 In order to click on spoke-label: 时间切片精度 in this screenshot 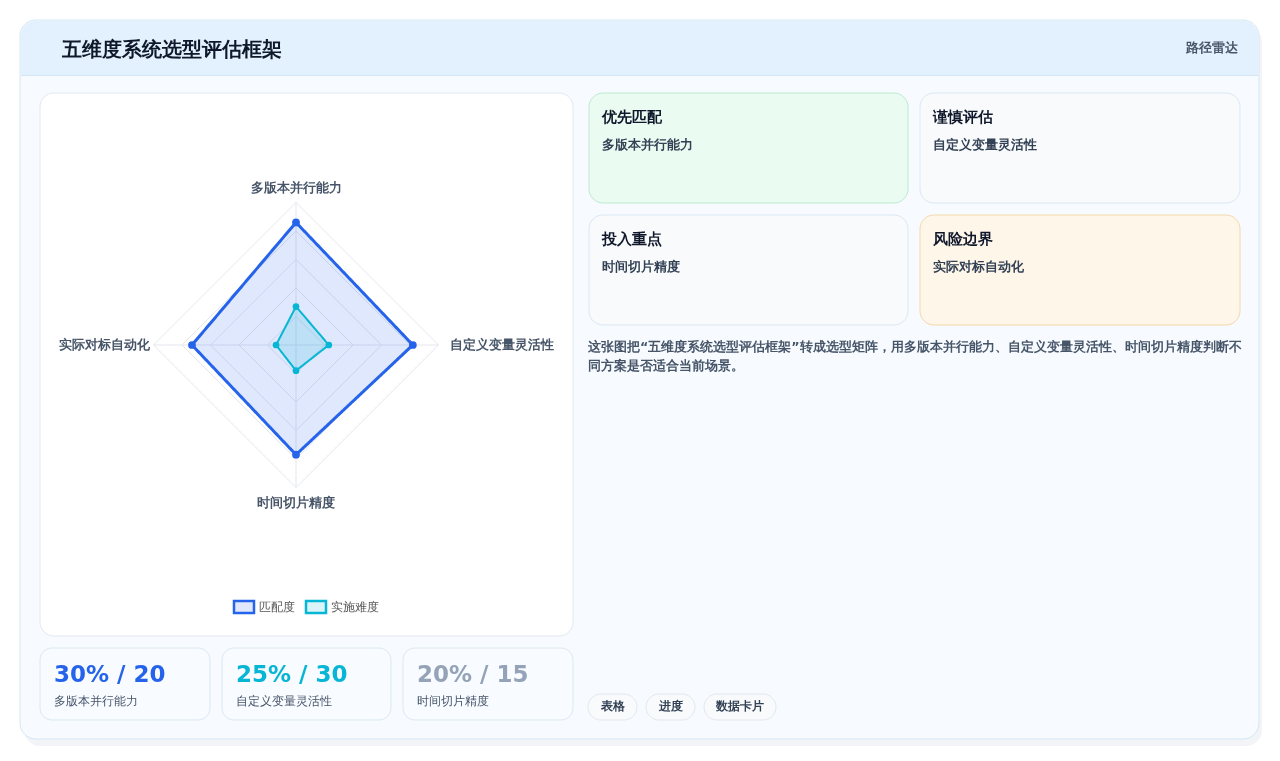, I will do `click(296, 502)`.